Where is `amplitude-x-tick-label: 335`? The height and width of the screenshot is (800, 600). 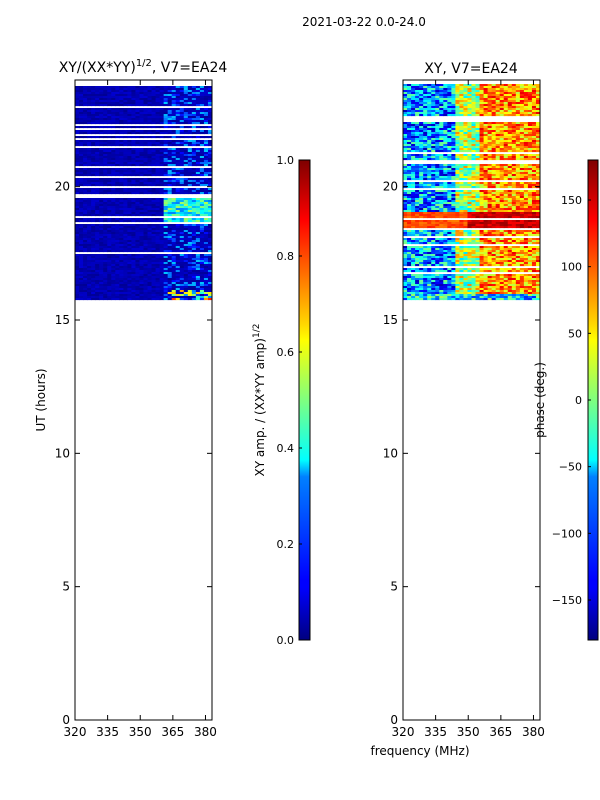 amplitude-x-tick-label: 335 is located at coordinates (107, 732).